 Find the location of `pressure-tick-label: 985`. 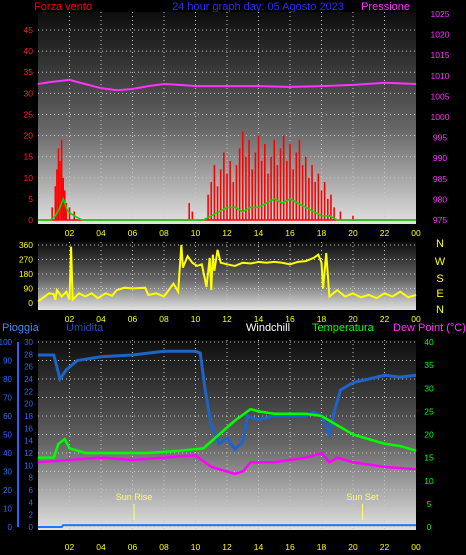

pressure-tick-label: 985 is located at coordinates (440, 179).